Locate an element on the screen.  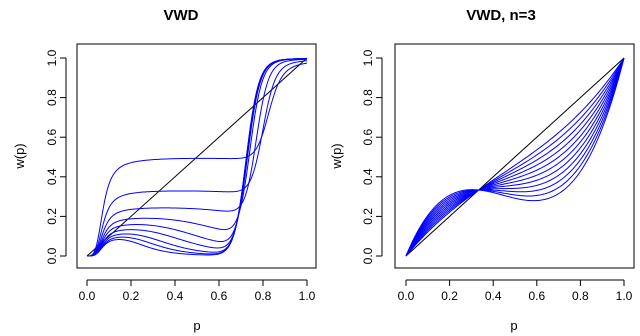
chart-title: VWD is located at coordinates (181, 15).